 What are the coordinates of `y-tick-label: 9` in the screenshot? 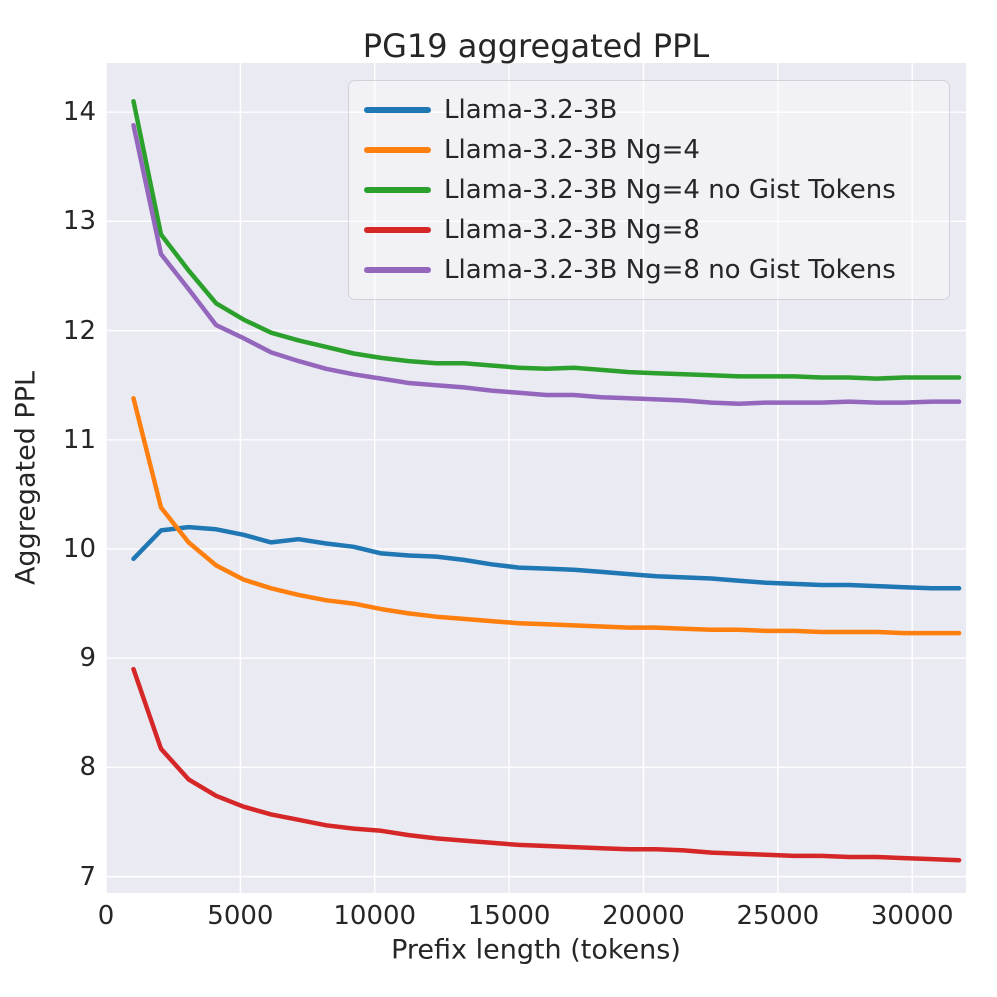 It's located at (87, 658).